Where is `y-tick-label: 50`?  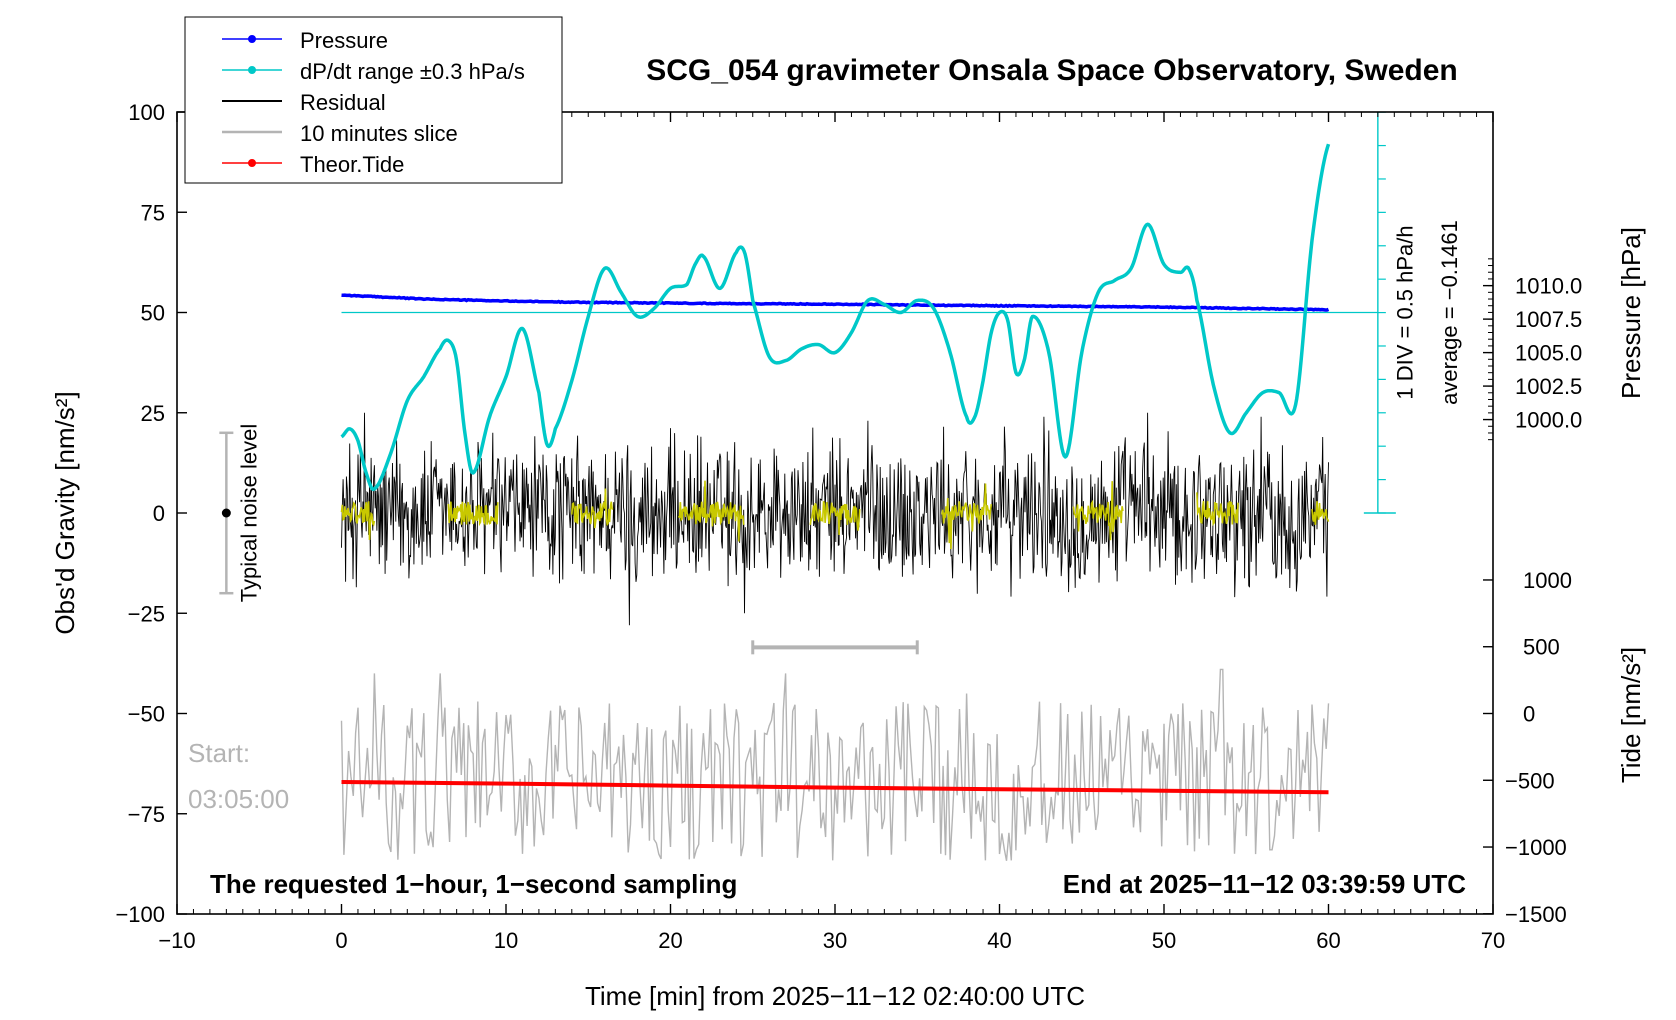
y-tick-label: 50 is located at coordinates (153, 313).